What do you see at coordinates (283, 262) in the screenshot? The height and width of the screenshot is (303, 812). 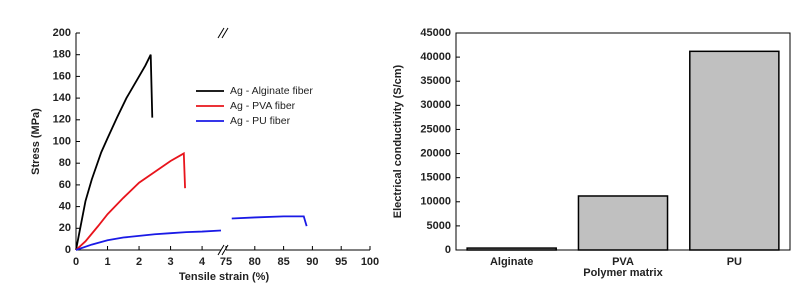 I see `x-tick-label: 85` at bounding box center [283, 262].